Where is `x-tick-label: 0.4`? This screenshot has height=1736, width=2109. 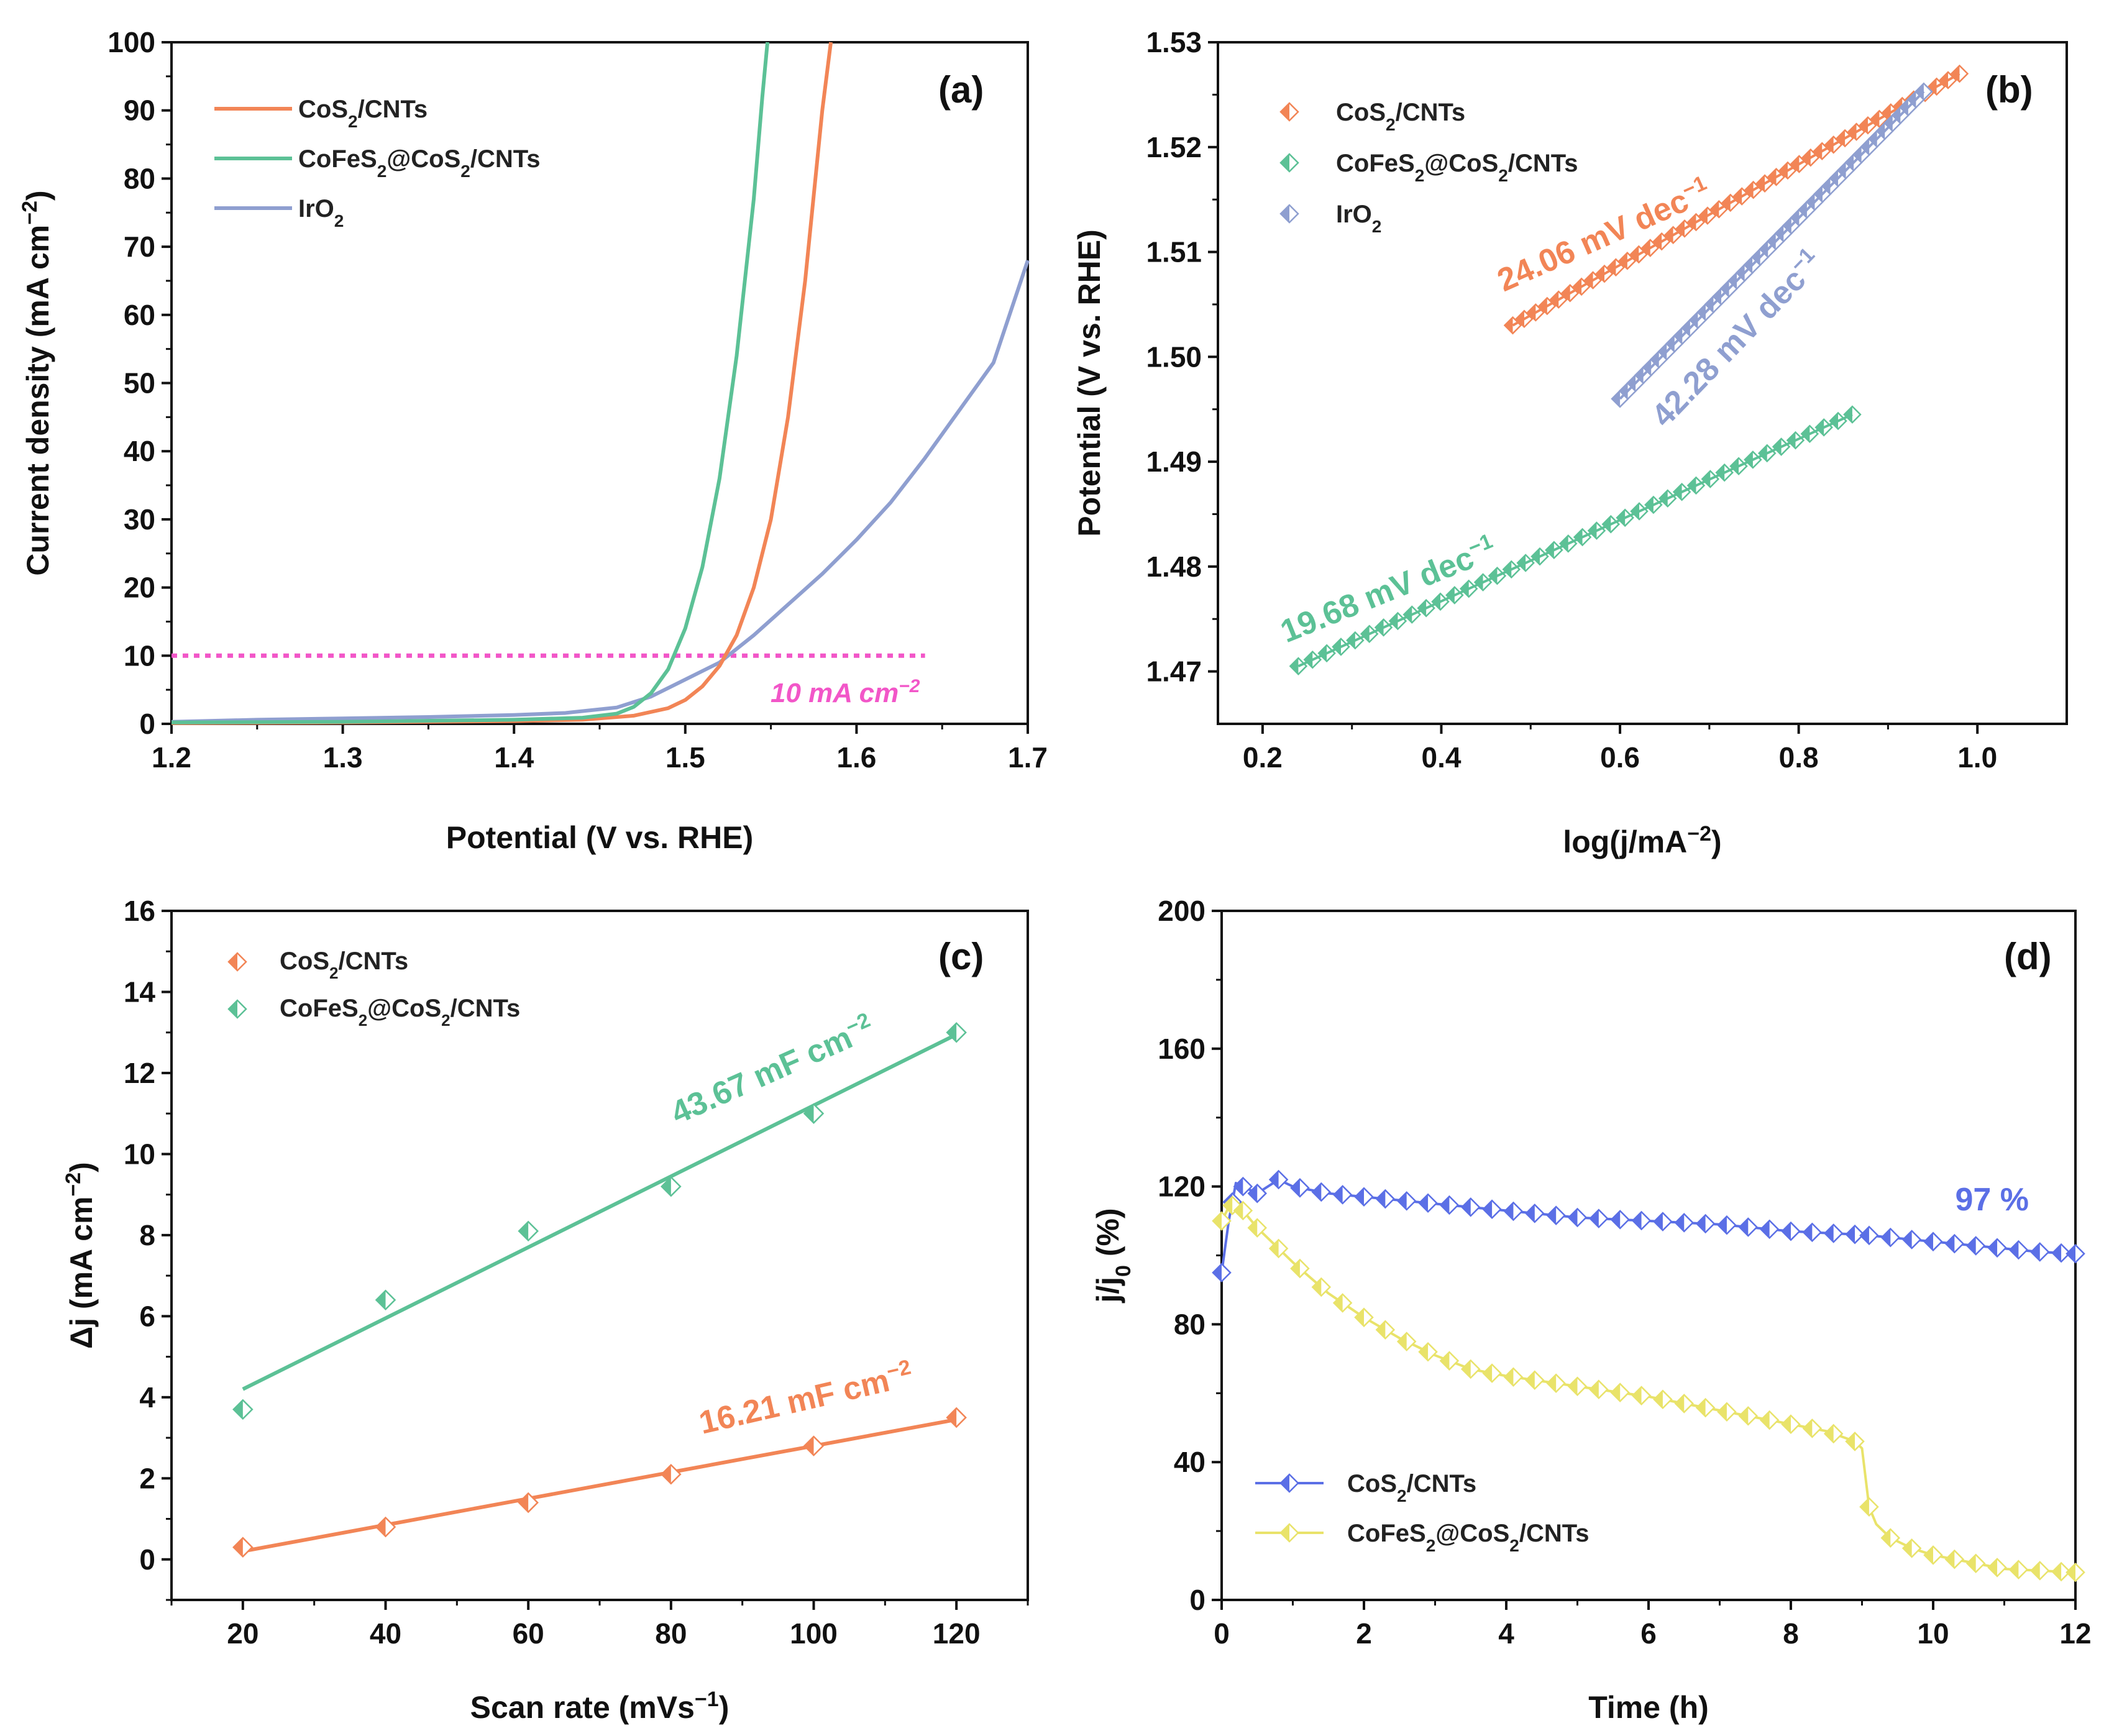 x-tick-label: 0.4 is located at coordinates (1441, 757).